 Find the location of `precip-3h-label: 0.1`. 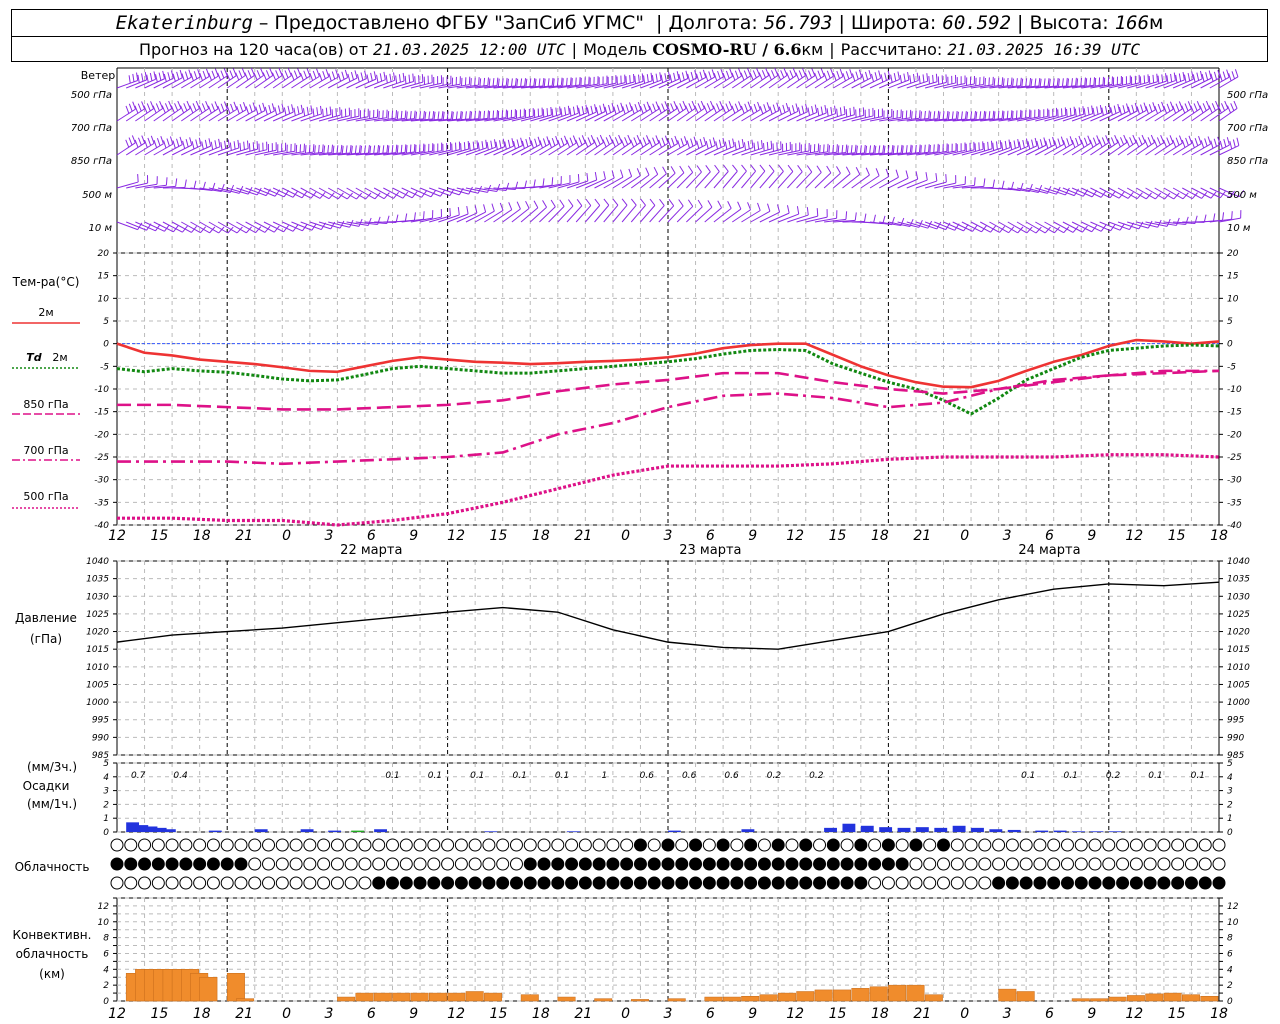

precip-3h-label: 0.1 is located at coordinates (1028, 776).